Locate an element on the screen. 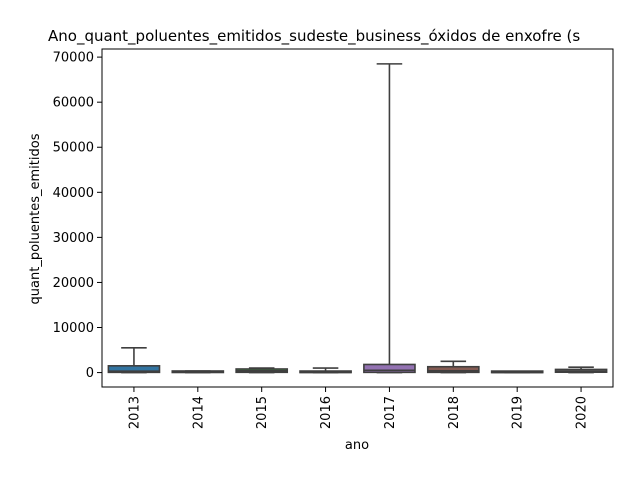 The width and height of the screenshot is (640, 480). y-tick-label: 20000 is located at coordinates (73, 283).